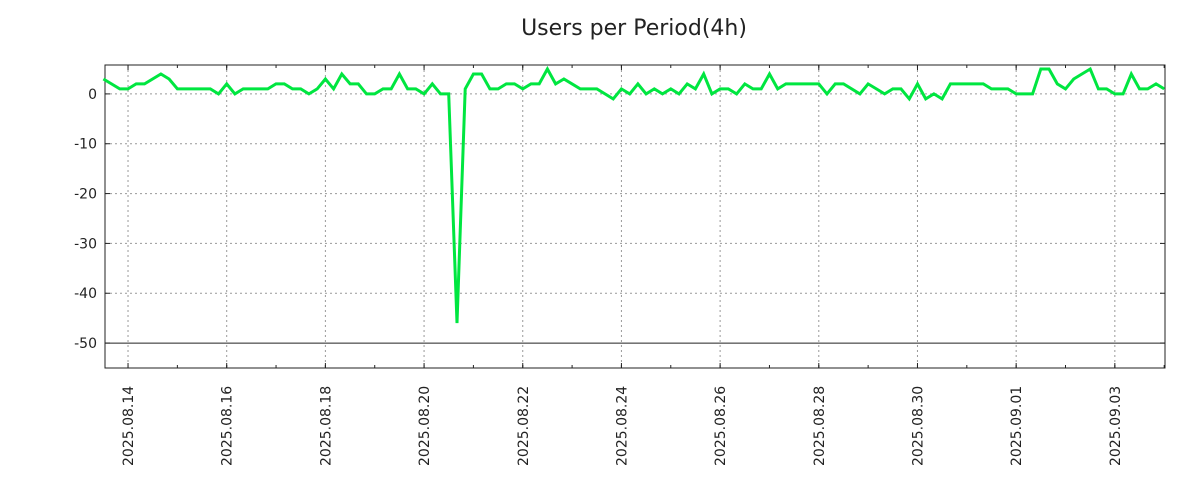  What do you see at coordinates (918, 426) in the screenshot?
I see `x-tick-label: 2025.08.30` at bounding box center [918, 426].